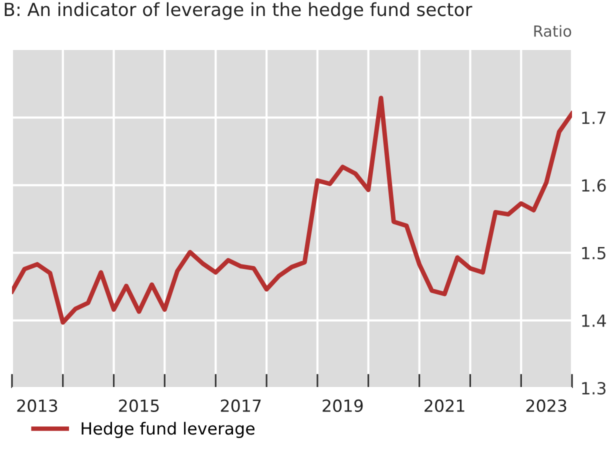  Describe the element at coordinates (342, 405) in the screenshot. I see `x-tick-label: 2019` at that location.